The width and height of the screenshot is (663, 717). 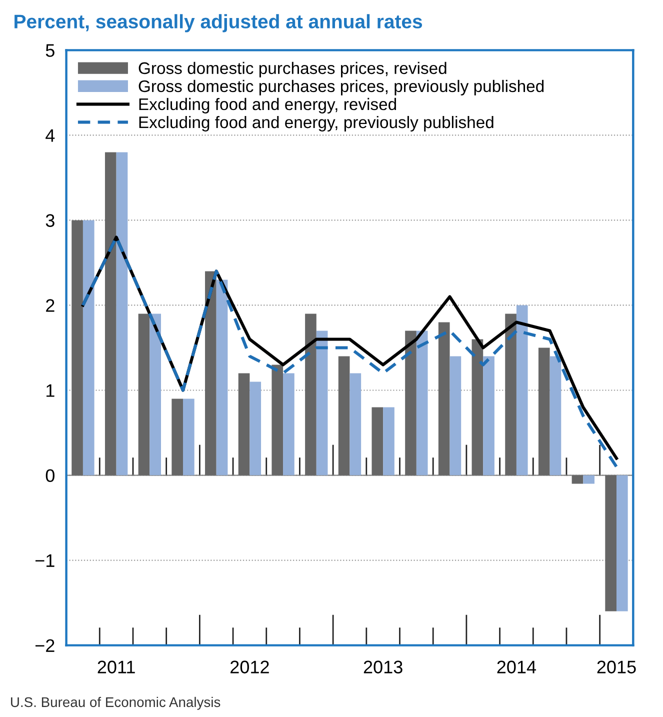 I want to click on y-tick-label: −2, so click(x=44, y=645).